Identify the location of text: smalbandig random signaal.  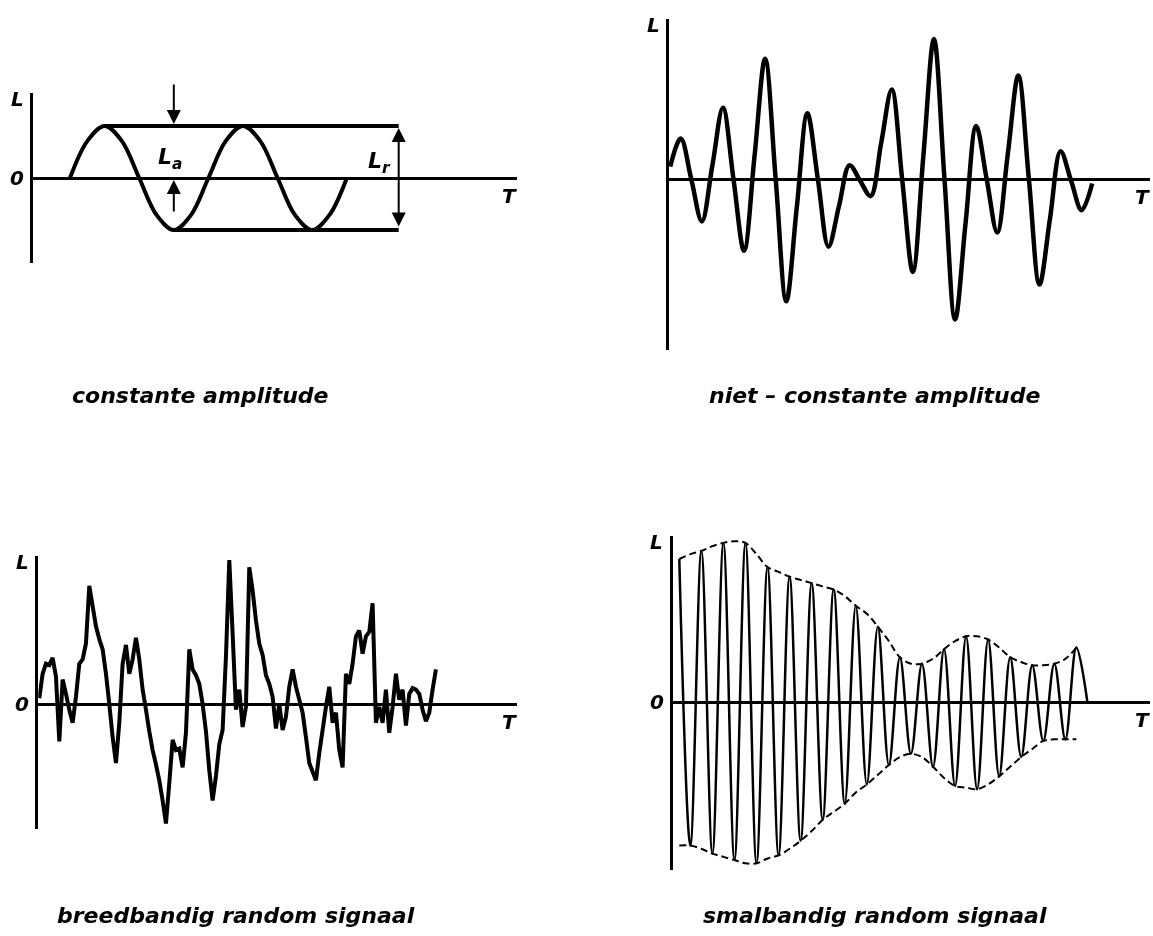
(875, 915).